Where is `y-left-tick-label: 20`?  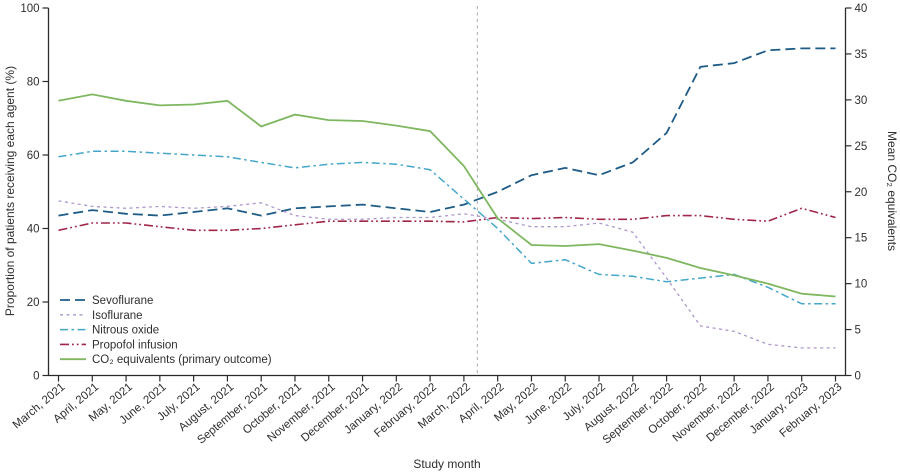 y-left-tick-label: 20 is located at coordinates (33, 303).